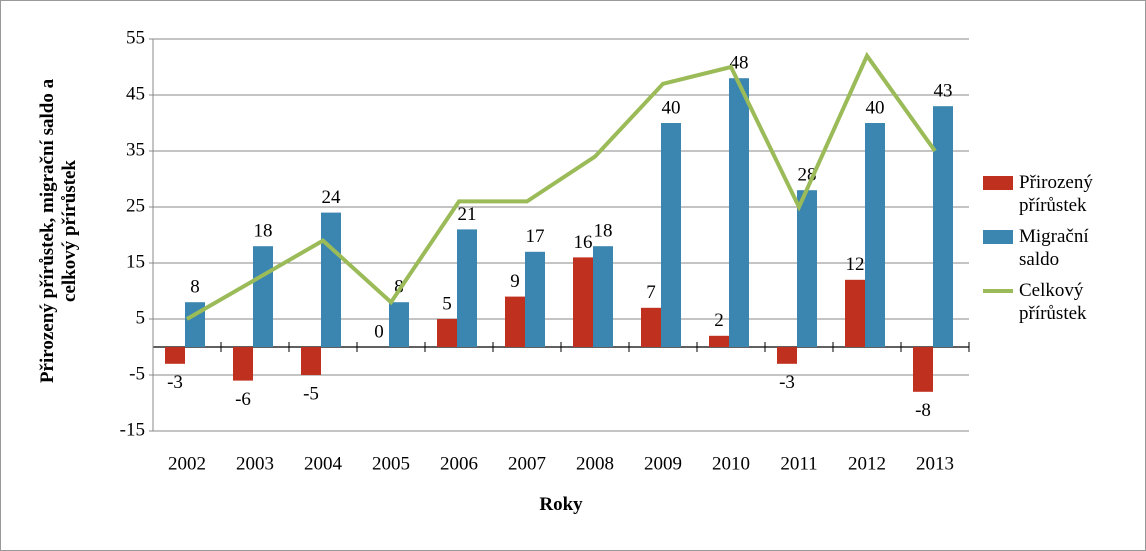  What do you see at coordinates (867, 463) in the screenshot?
I see `x-tick-label: 2012` at bounding box center [867, 463].